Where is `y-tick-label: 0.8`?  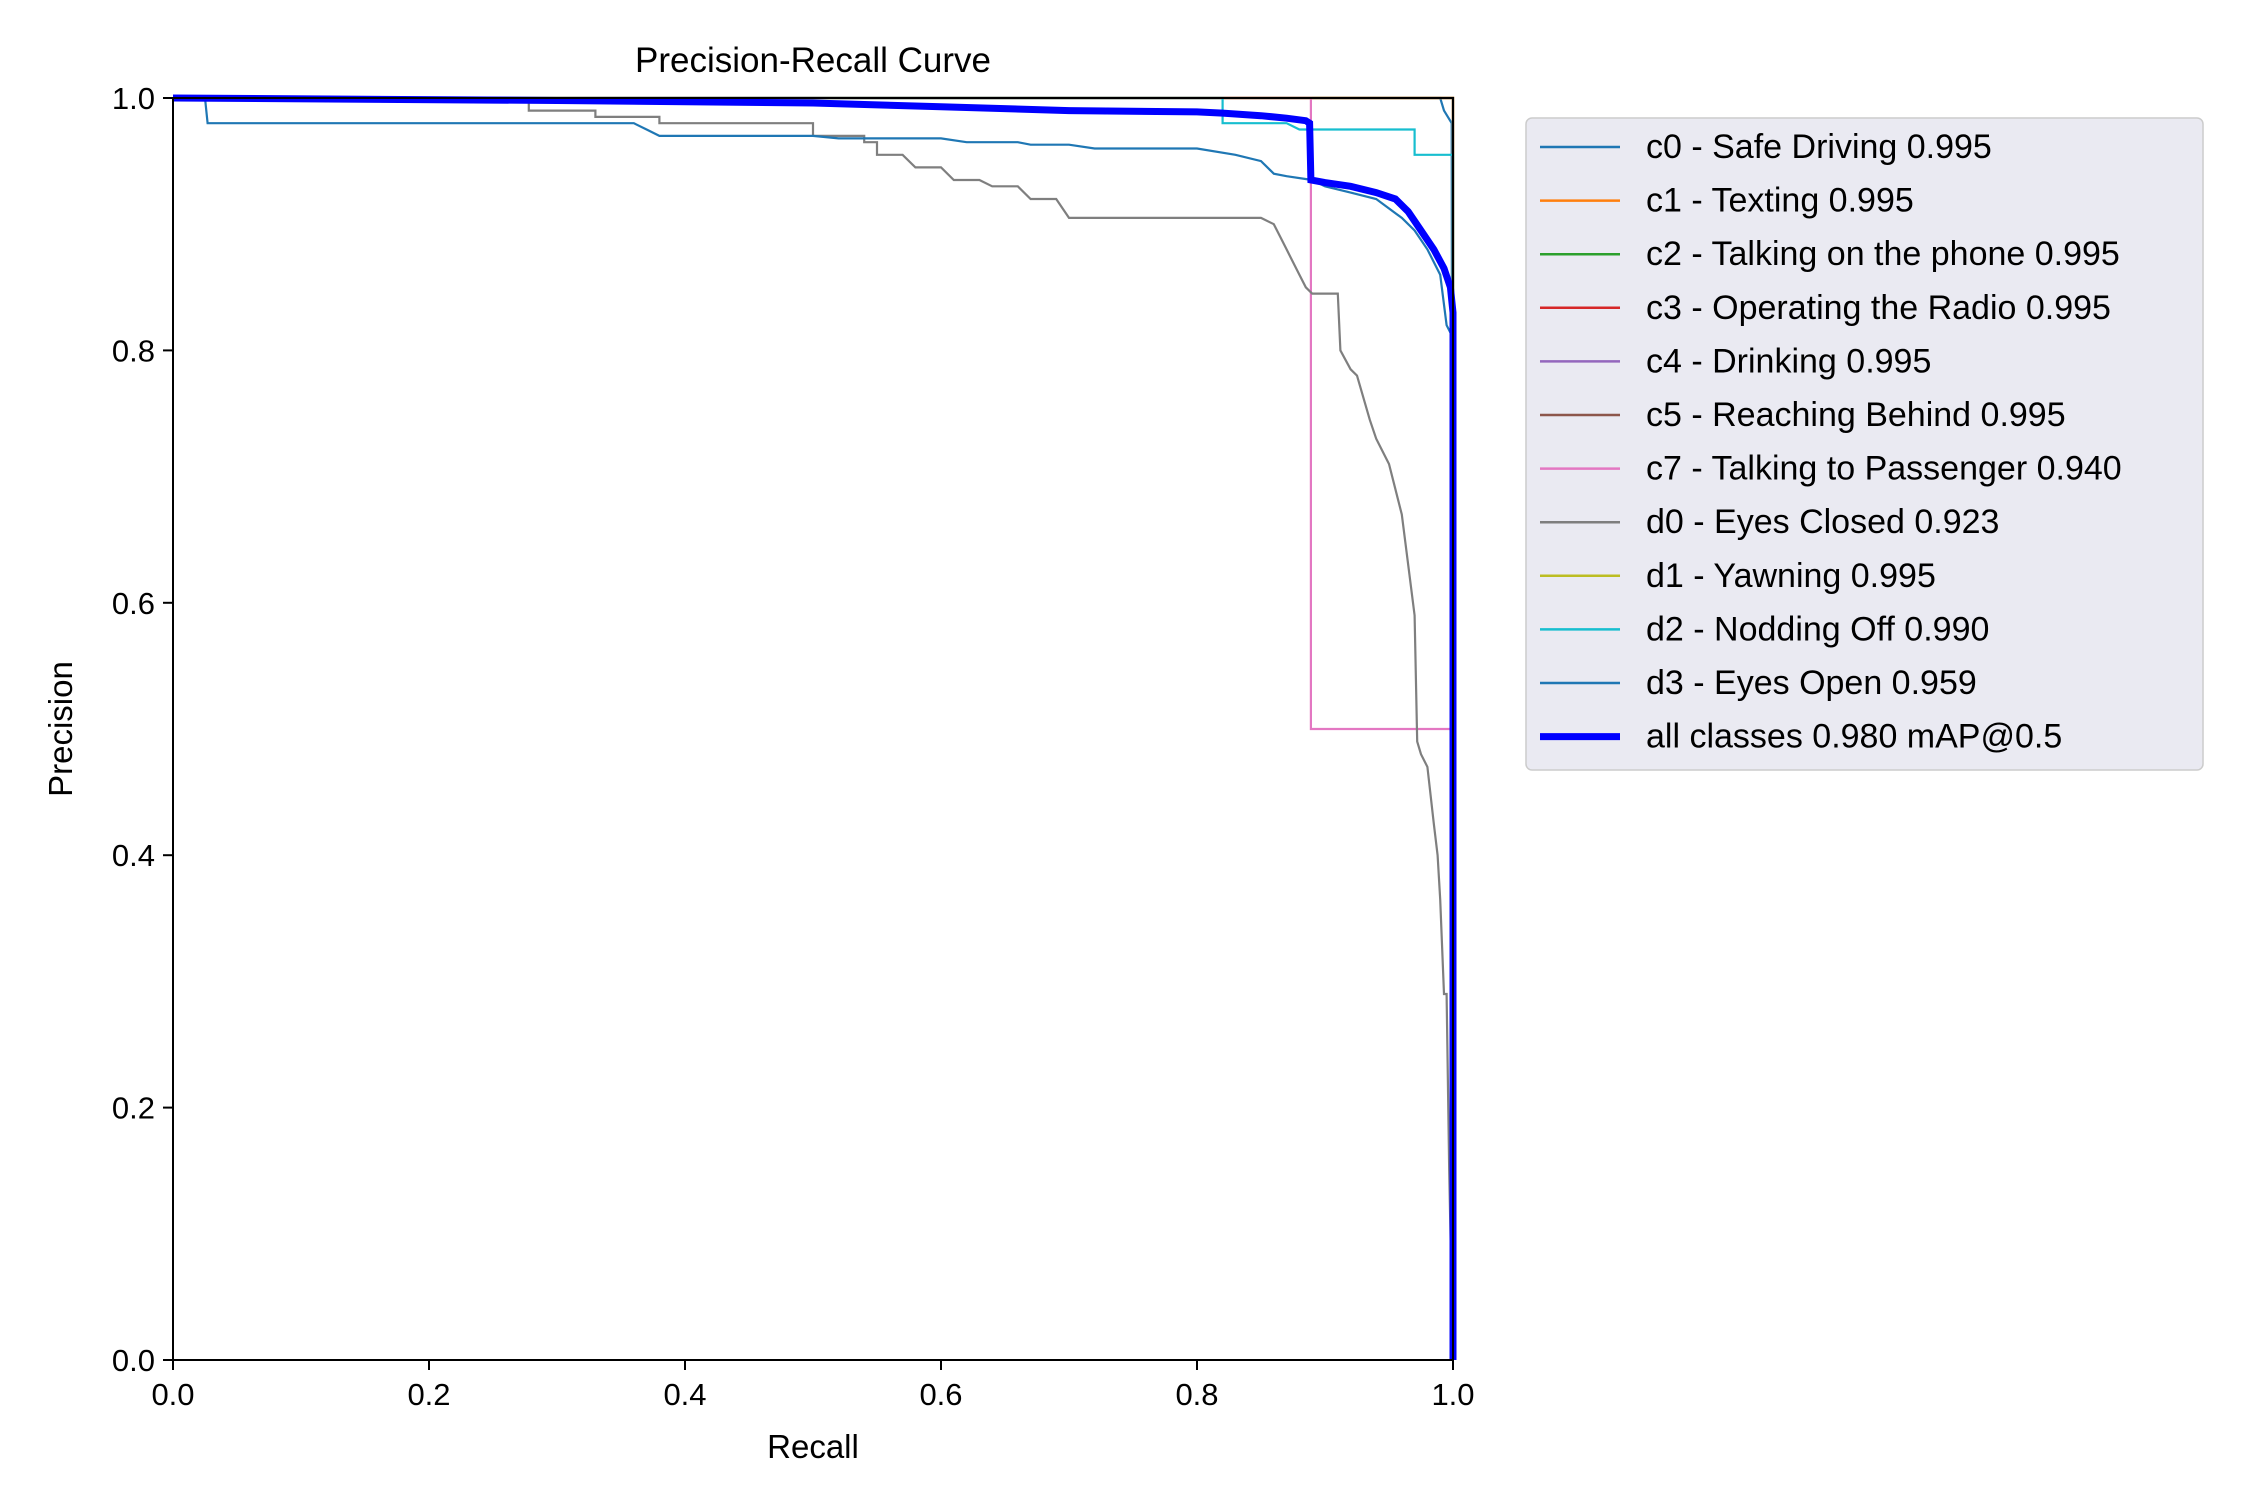
y-tick-label: 0.8 is located at coordinates (133, 350).